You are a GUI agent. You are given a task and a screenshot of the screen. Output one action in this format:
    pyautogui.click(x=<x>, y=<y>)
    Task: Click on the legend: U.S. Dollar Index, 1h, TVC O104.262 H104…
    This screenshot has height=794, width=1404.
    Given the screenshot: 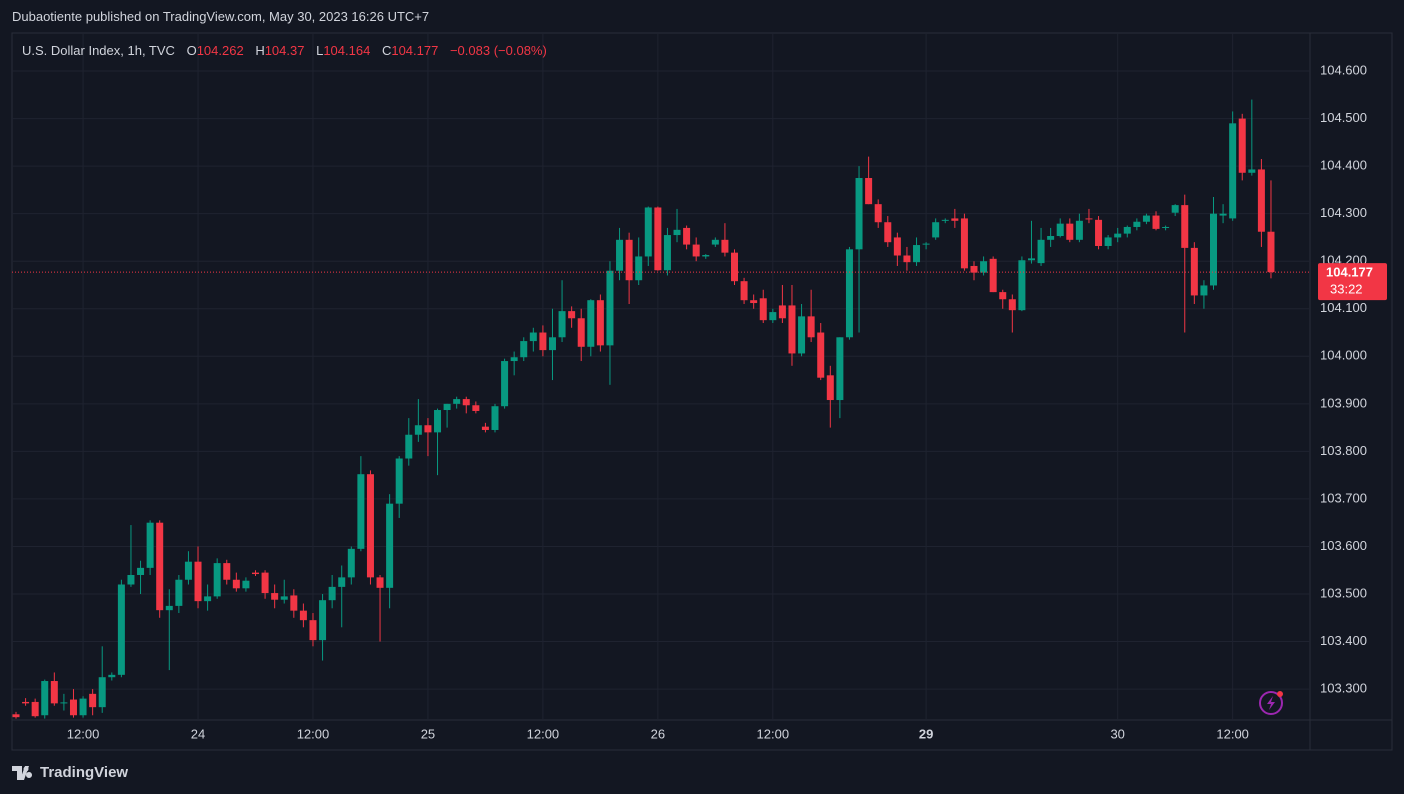 What is the action you would take?
    pyautogui.click(x=284, y=50)
    